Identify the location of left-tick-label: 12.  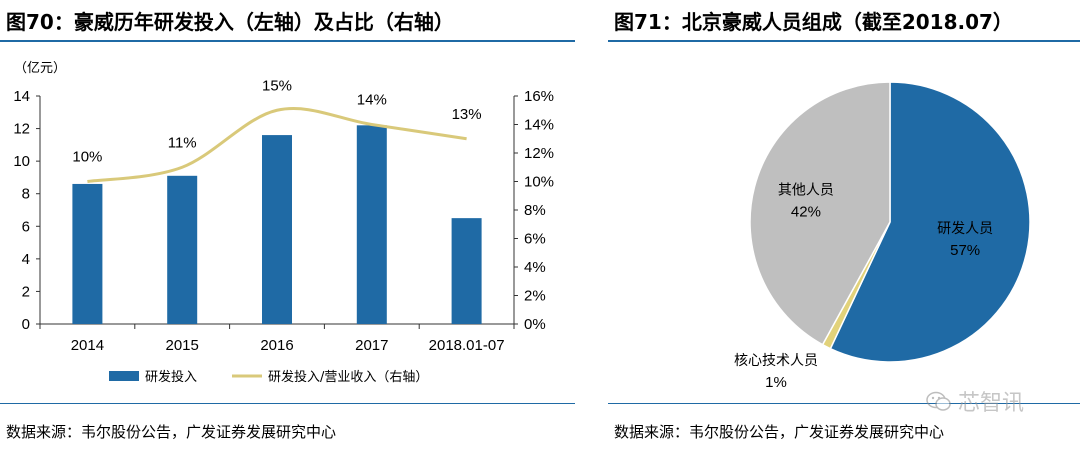
(21, 129).